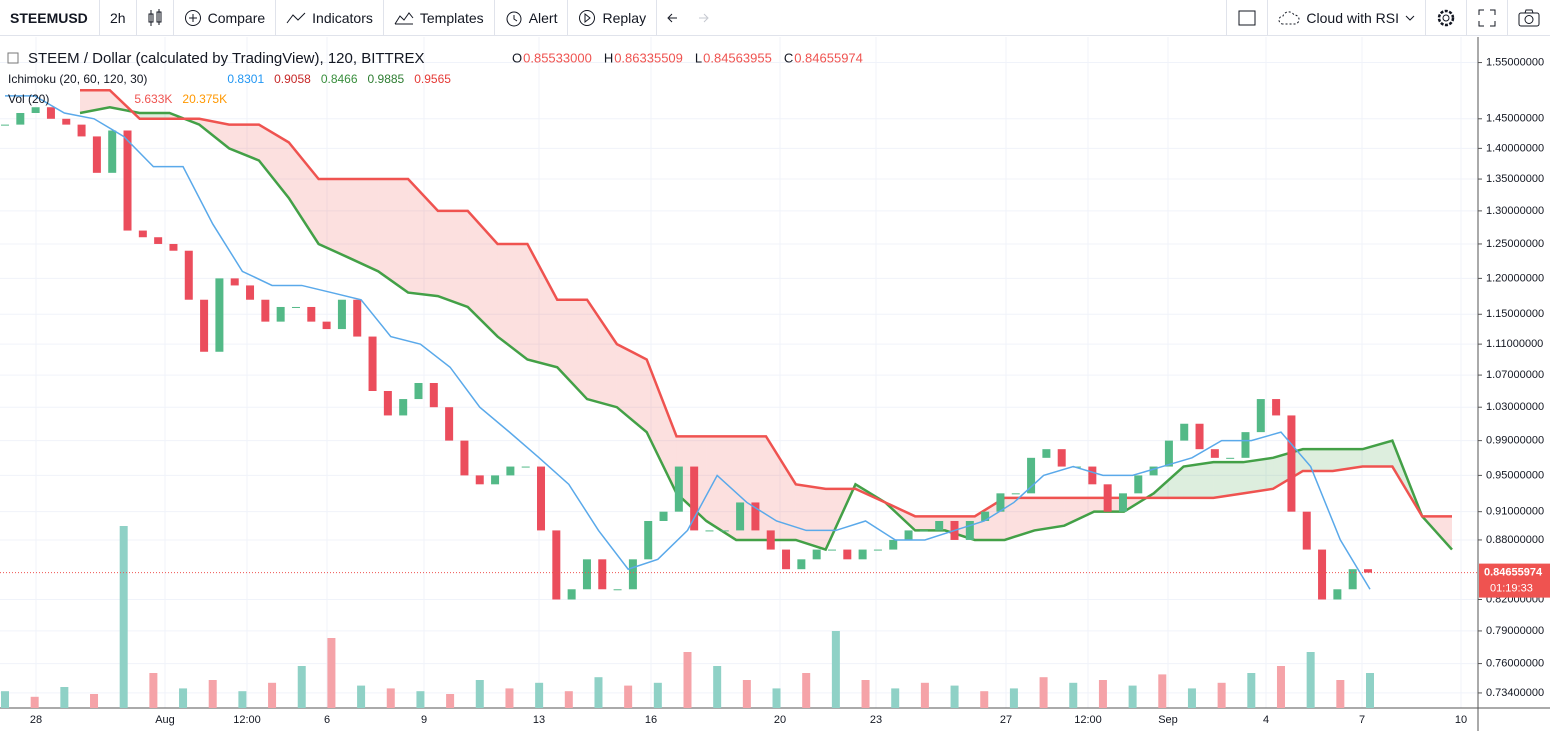 This screenshot has width=1550, height=731. I want to click on templates-icon, so click(404, 17).